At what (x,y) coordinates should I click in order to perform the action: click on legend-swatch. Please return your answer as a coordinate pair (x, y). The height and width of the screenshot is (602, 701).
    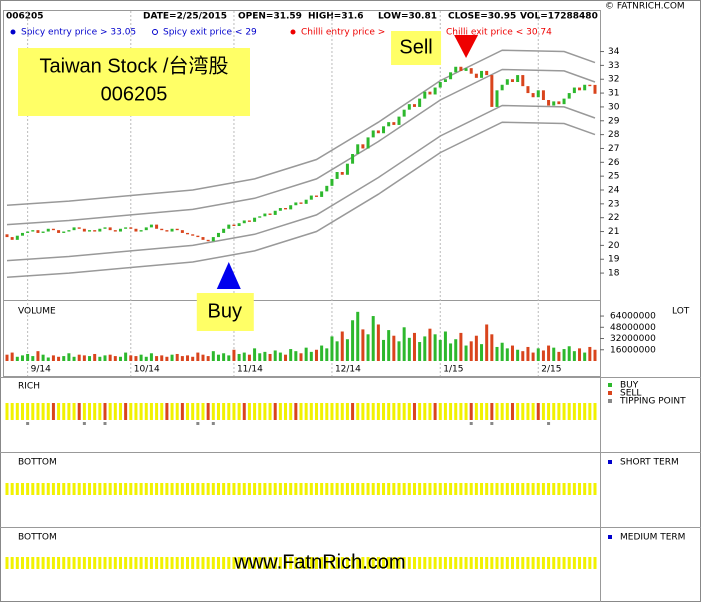
    Looking at the image, I should click on (610, 537).